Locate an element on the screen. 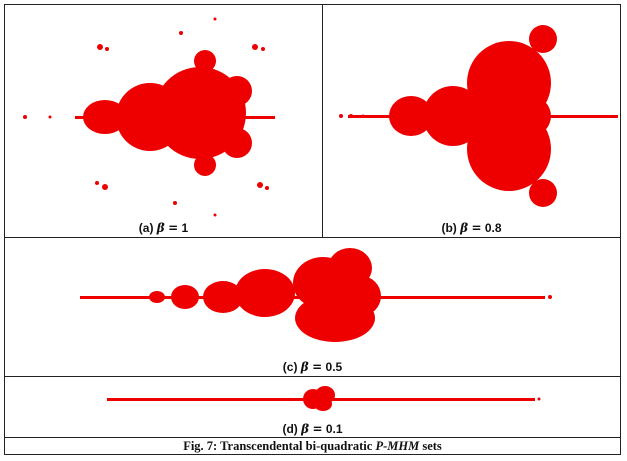 The height and width of the screenshot is (461, 627). label-d-tag: (d) is located at coordinates (290, 429).